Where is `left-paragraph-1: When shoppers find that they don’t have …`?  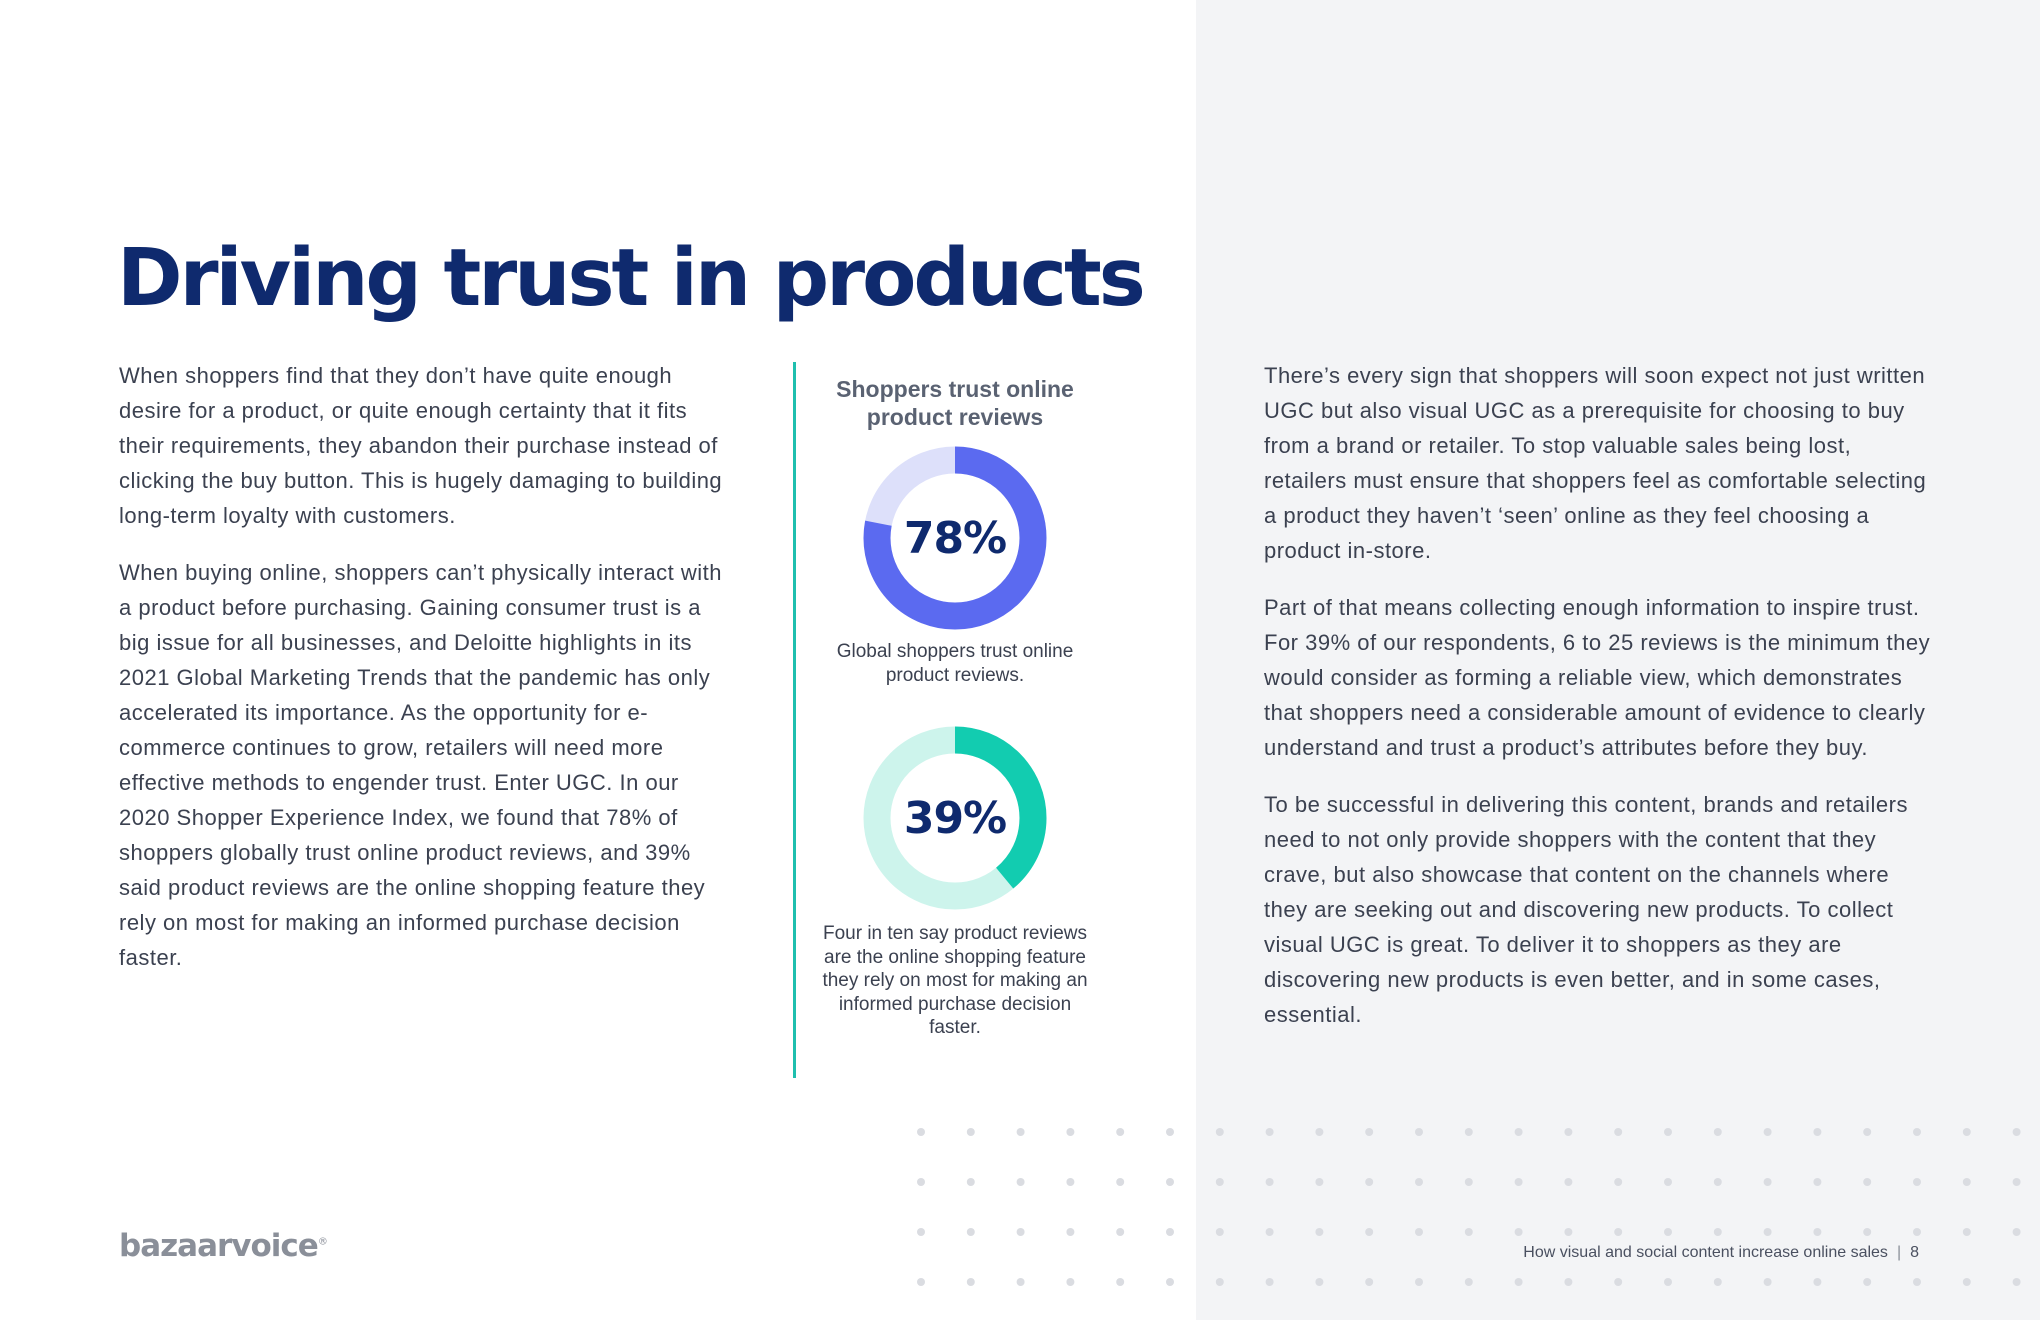 left-paragraph-1: When shoppers find that they don’t have … is located at coordinates (421, 445).